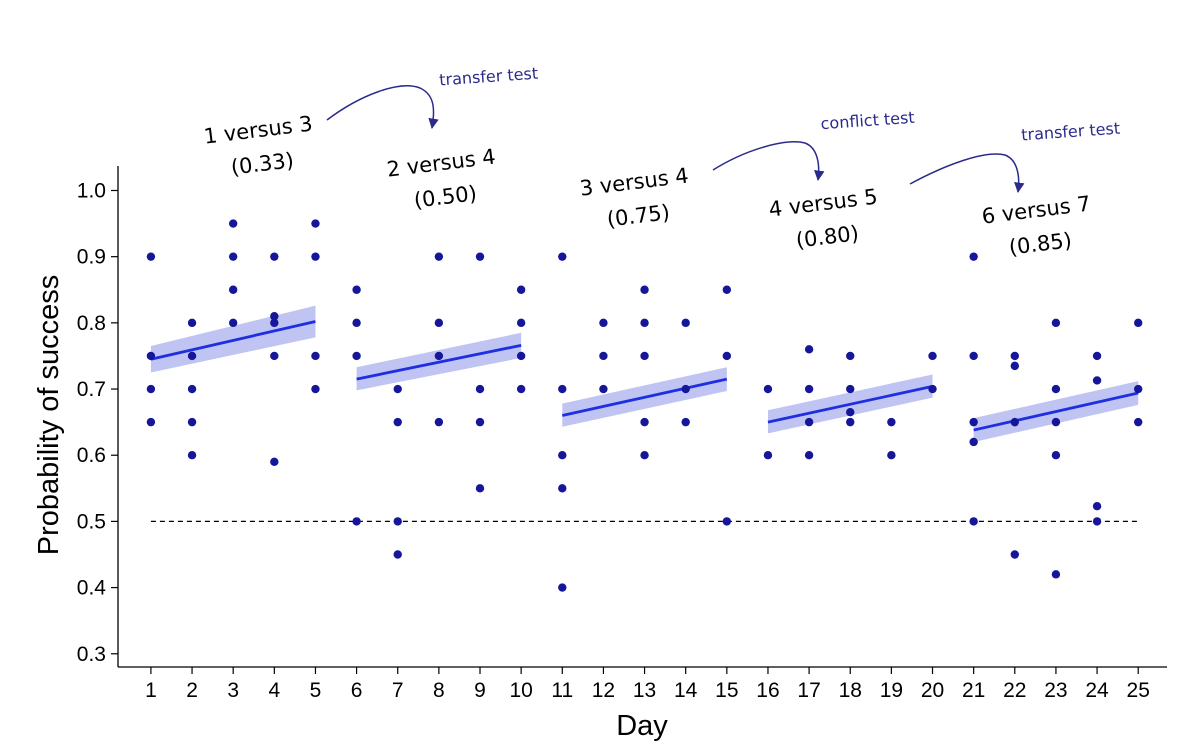  What do you see at coordinates (932, 690) in the screenshot?
I see `x-tick-label: 20` at bounding box center [932, 690].